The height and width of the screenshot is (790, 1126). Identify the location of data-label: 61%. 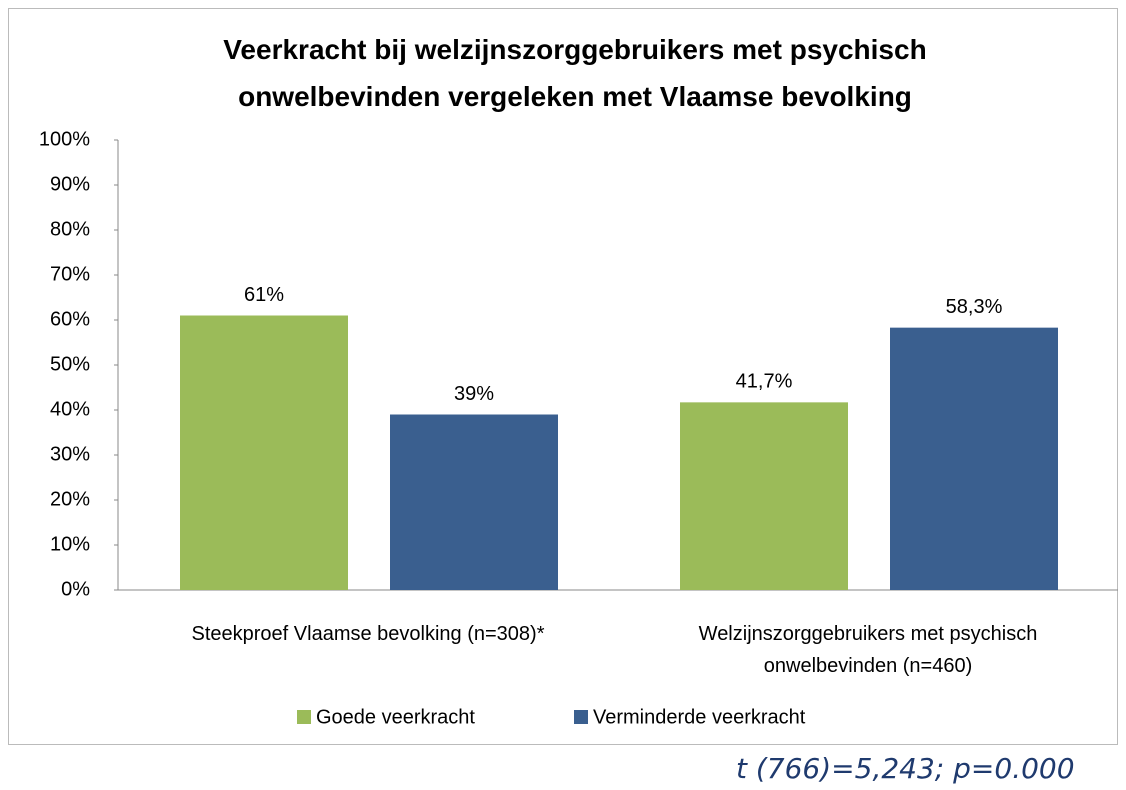
(264, 295).